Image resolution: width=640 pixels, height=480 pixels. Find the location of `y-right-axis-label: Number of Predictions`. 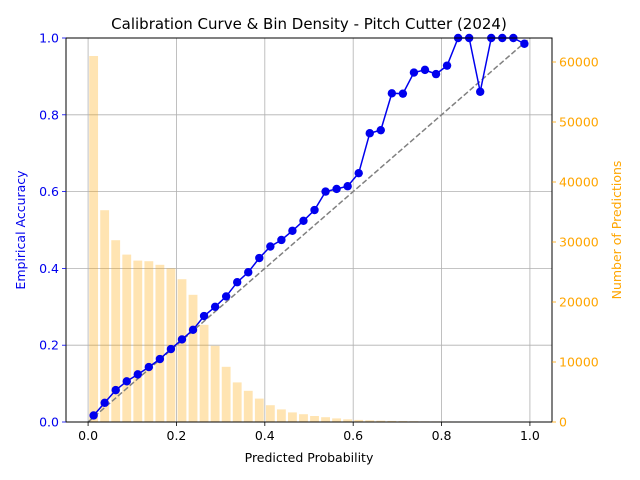

y-right-axis-label: Number of Predictions is located at coordinates (616, 230).